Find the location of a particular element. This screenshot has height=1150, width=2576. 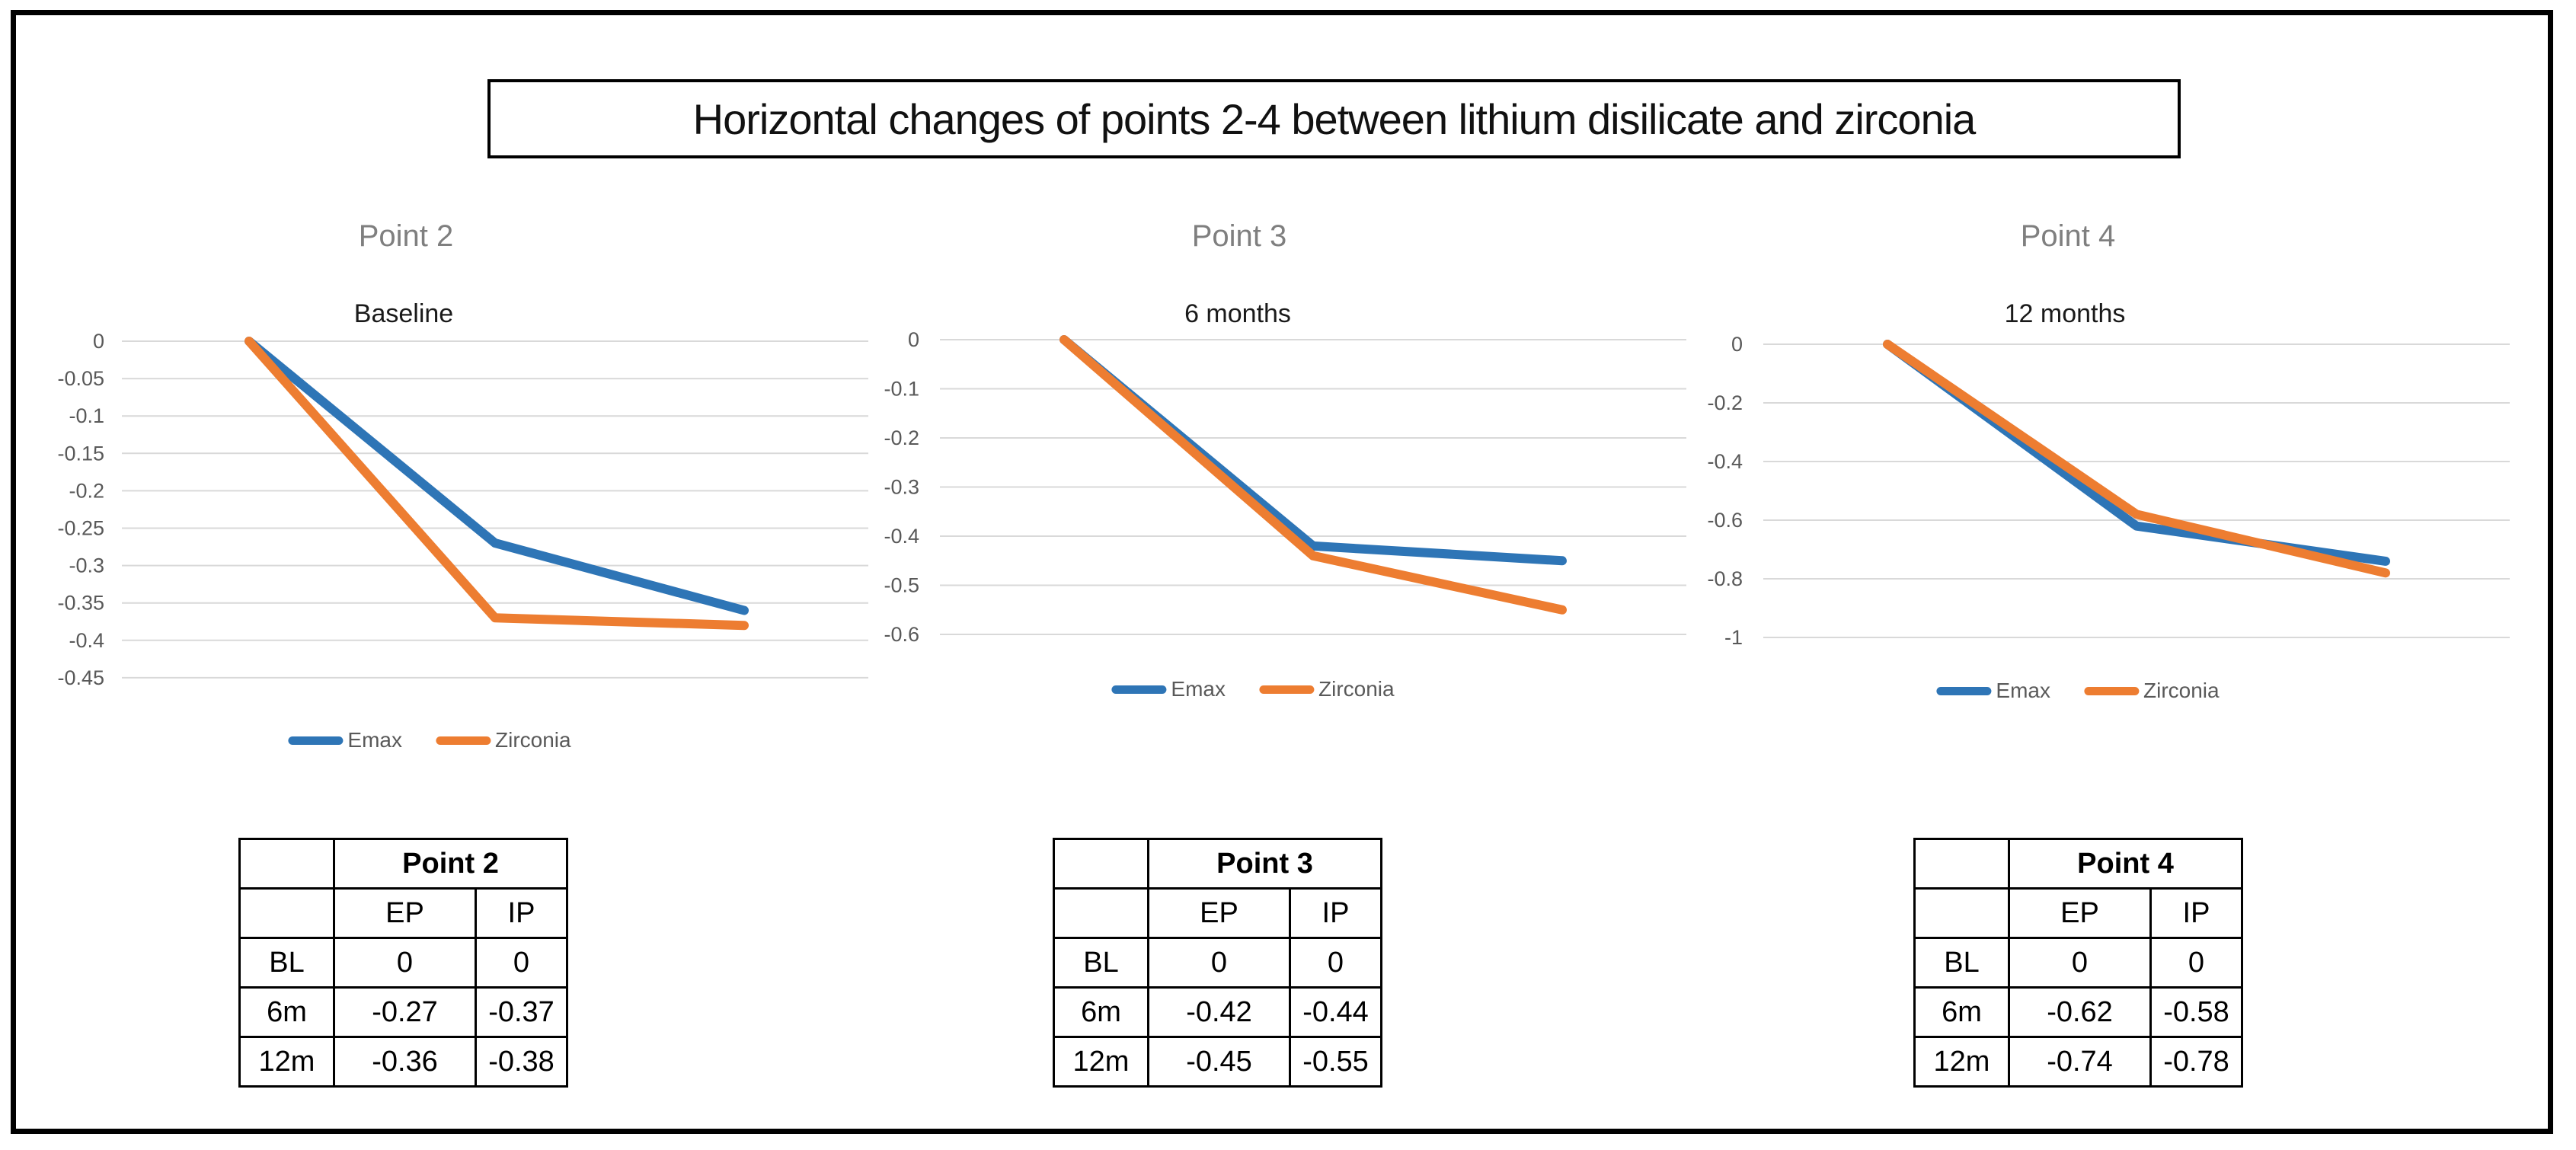

table-cell: -0.58 is located at coordinates (2196, 1012).